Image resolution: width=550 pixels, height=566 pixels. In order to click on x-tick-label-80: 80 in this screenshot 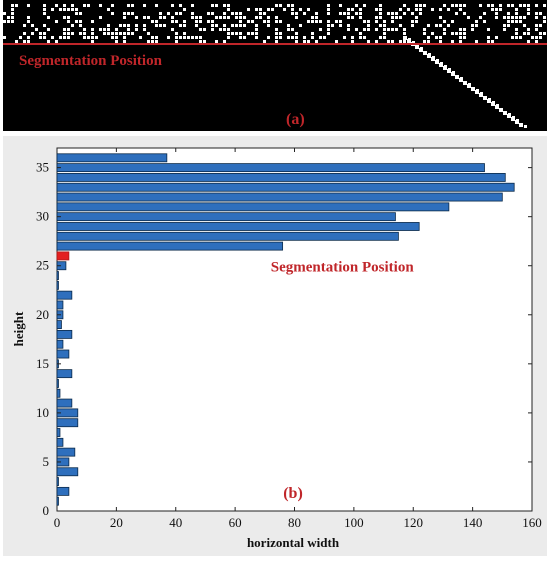, I will do `click(294, 522)`.